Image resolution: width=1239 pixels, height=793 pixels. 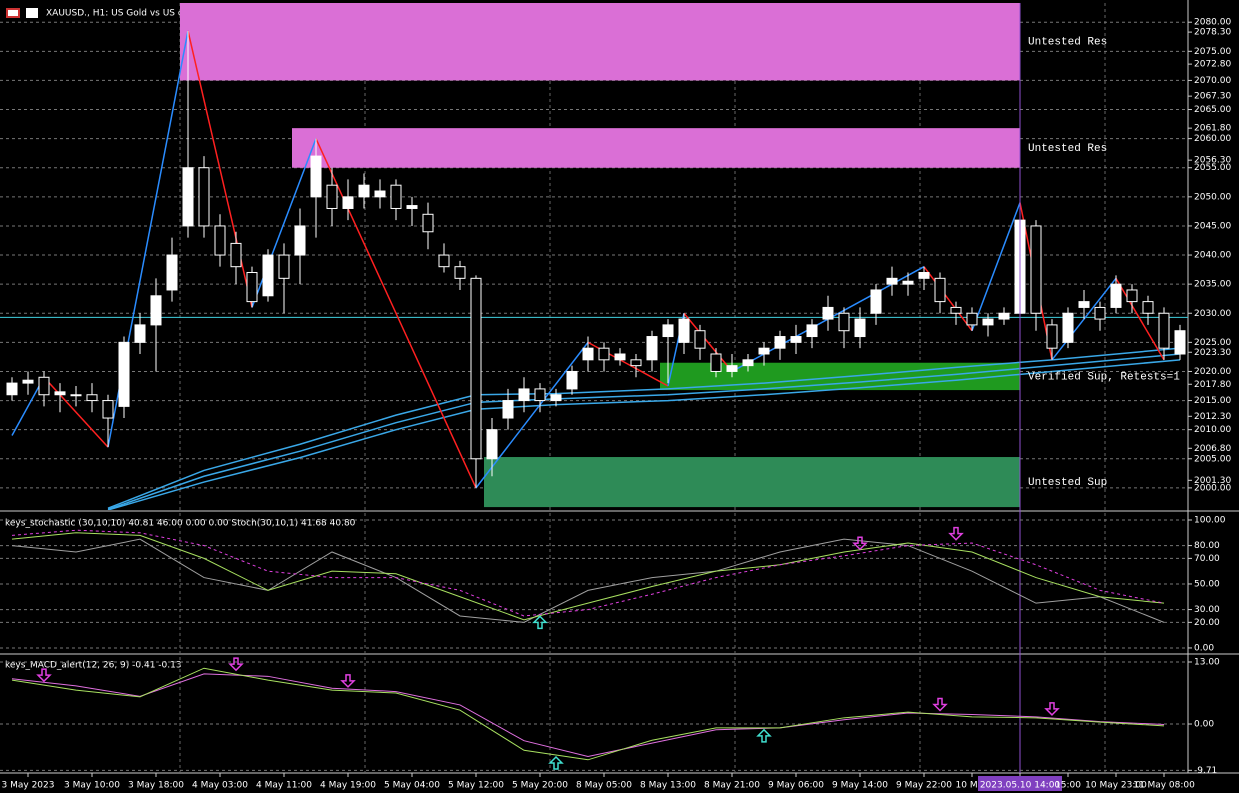 What do you see at coordinates (1067, 43) in the screenshot?
I see `zone-label: Untested Res` at bounding box center [1067, 43].